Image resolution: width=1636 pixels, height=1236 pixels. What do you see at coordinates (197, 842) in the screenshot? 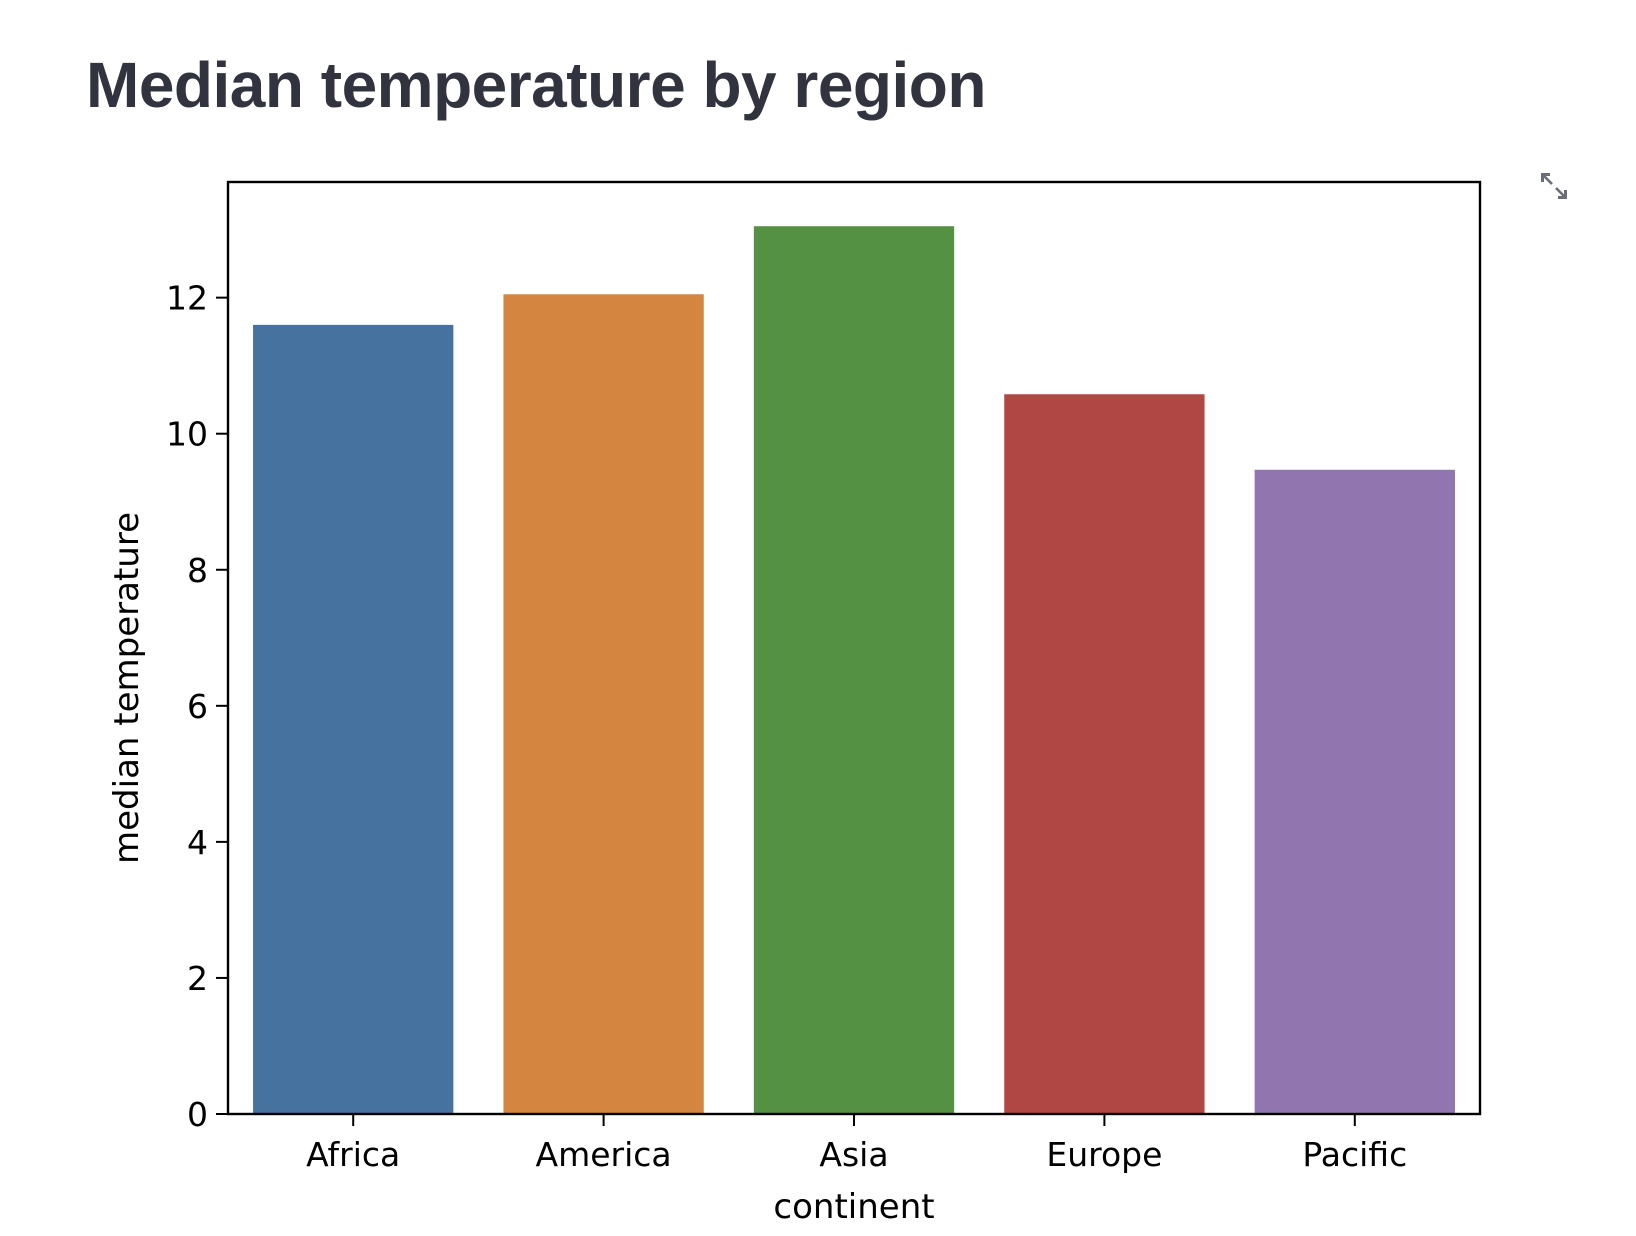
I see `y-tick-label: 4` at bounding box center [197, 842].